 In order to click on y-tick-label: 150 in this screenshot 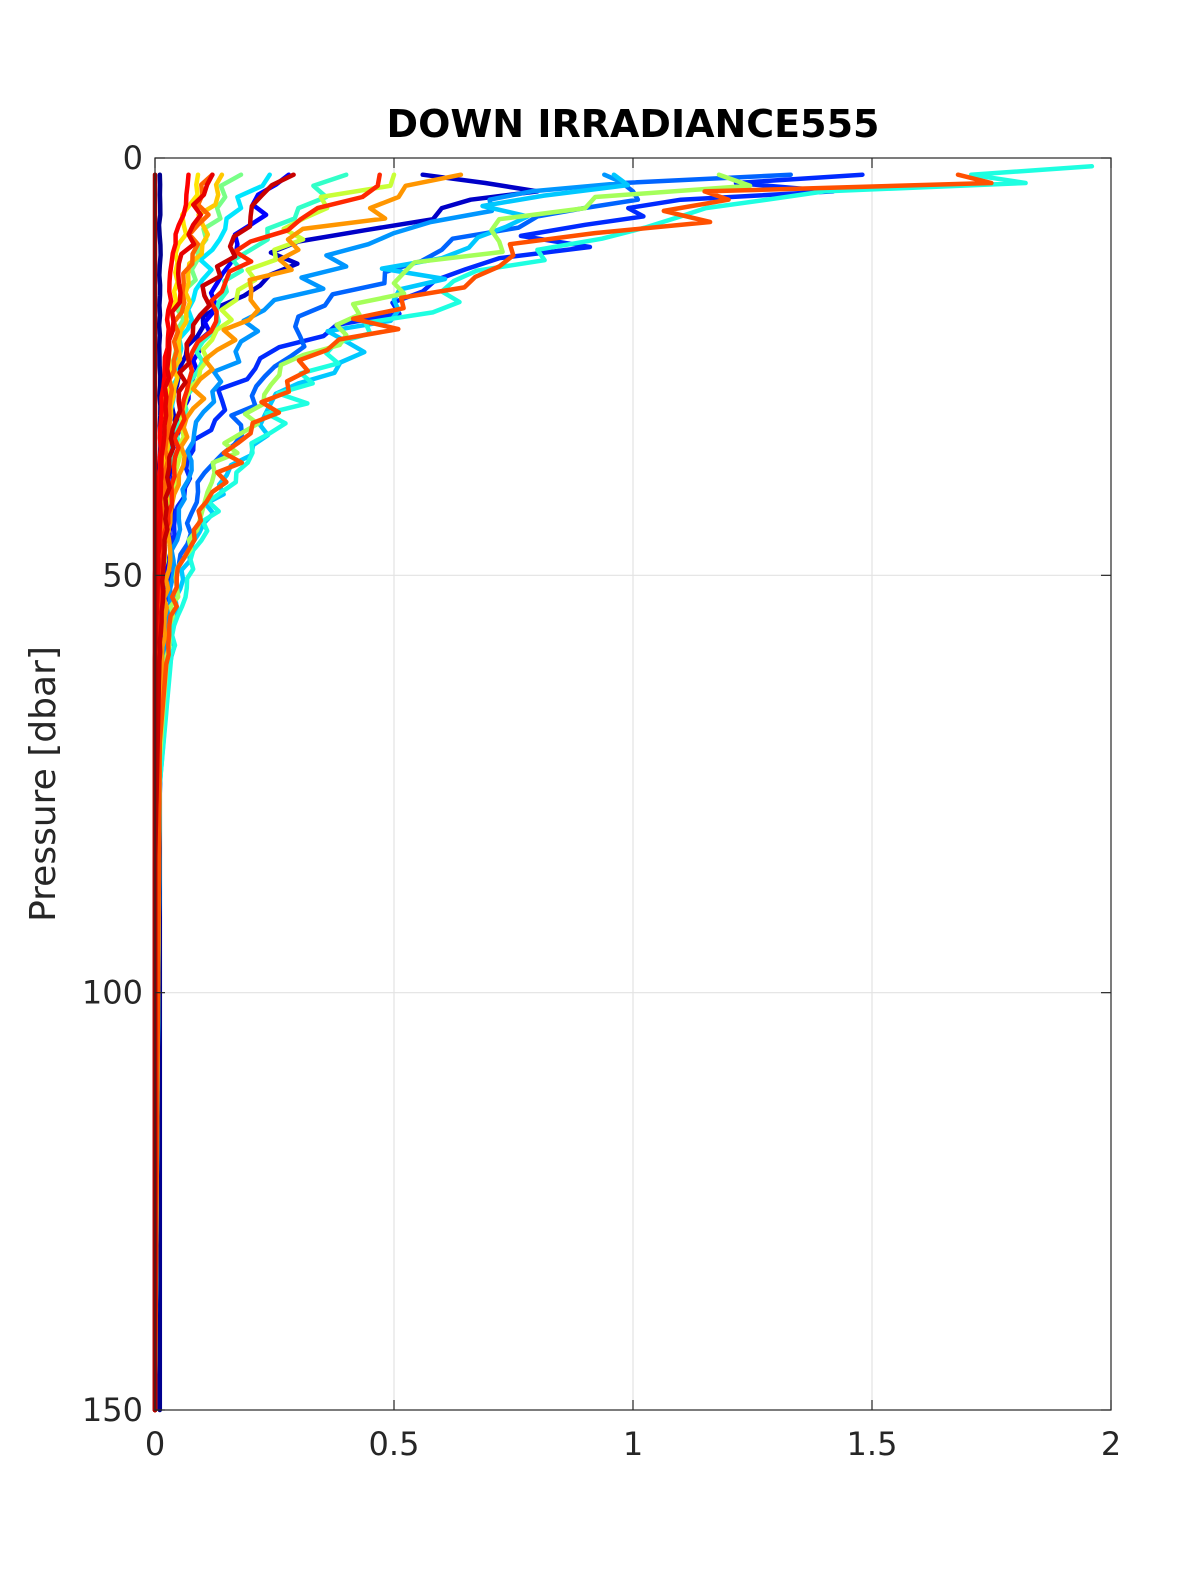, I will do `click(112, 1410)`.